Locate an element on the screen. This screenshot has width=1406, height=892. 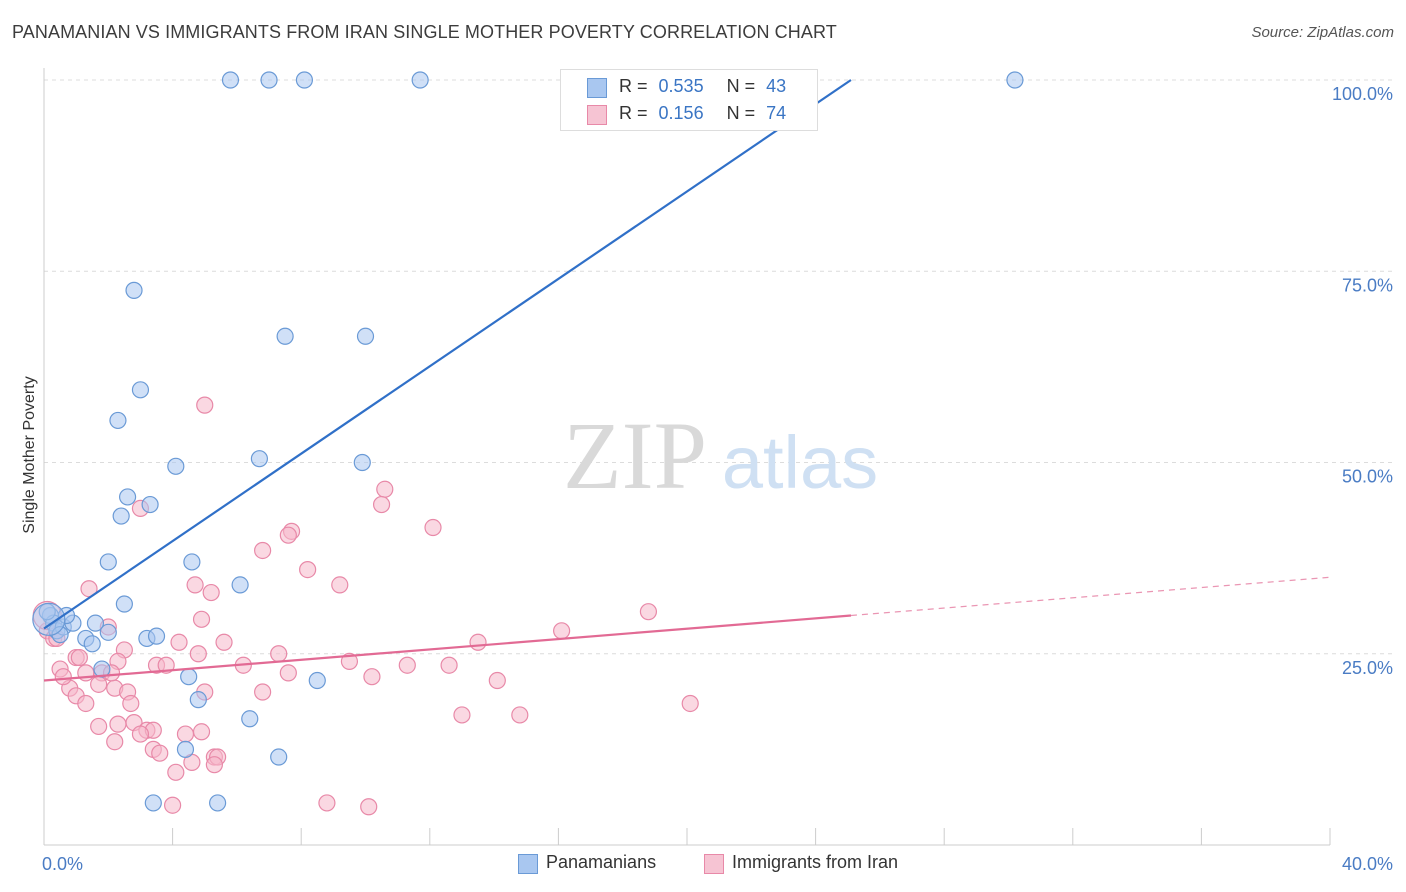
bottom-legend-swatch-blue is located at coordinates (528, 864).